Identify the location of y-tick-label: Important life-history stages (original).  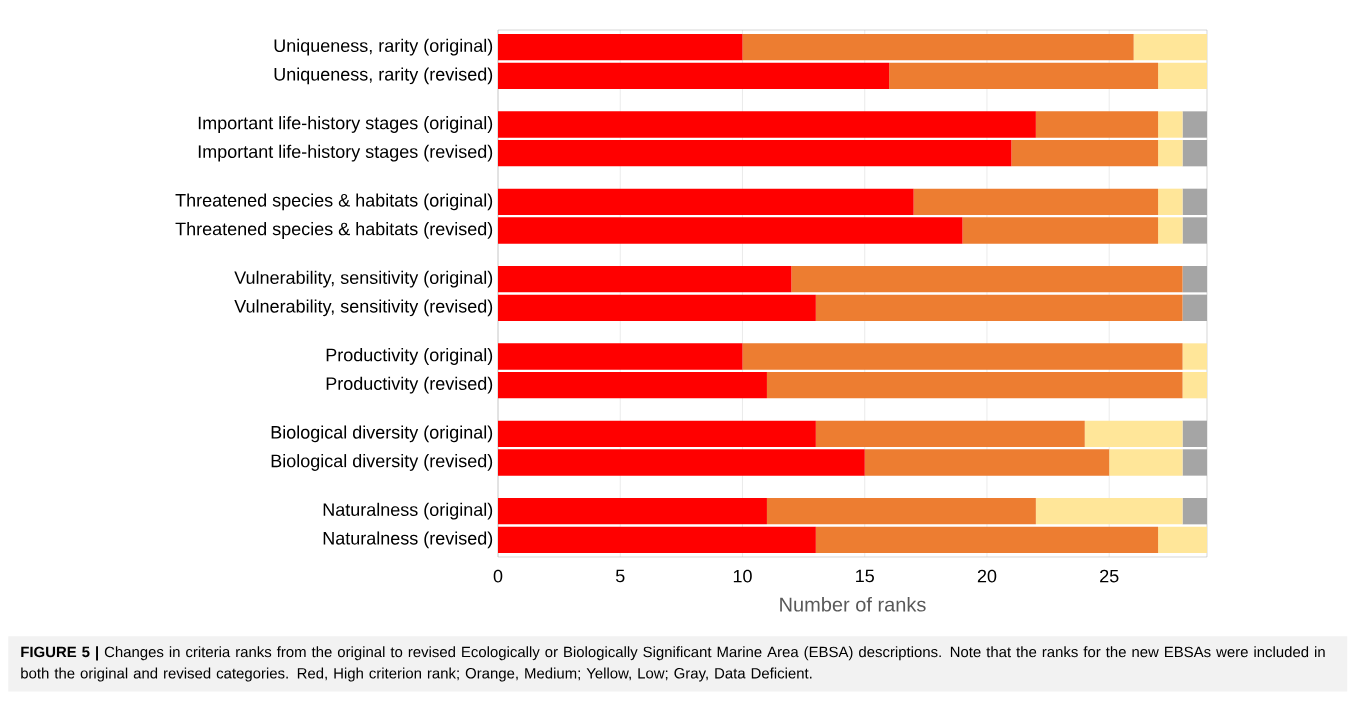
(345, 124).